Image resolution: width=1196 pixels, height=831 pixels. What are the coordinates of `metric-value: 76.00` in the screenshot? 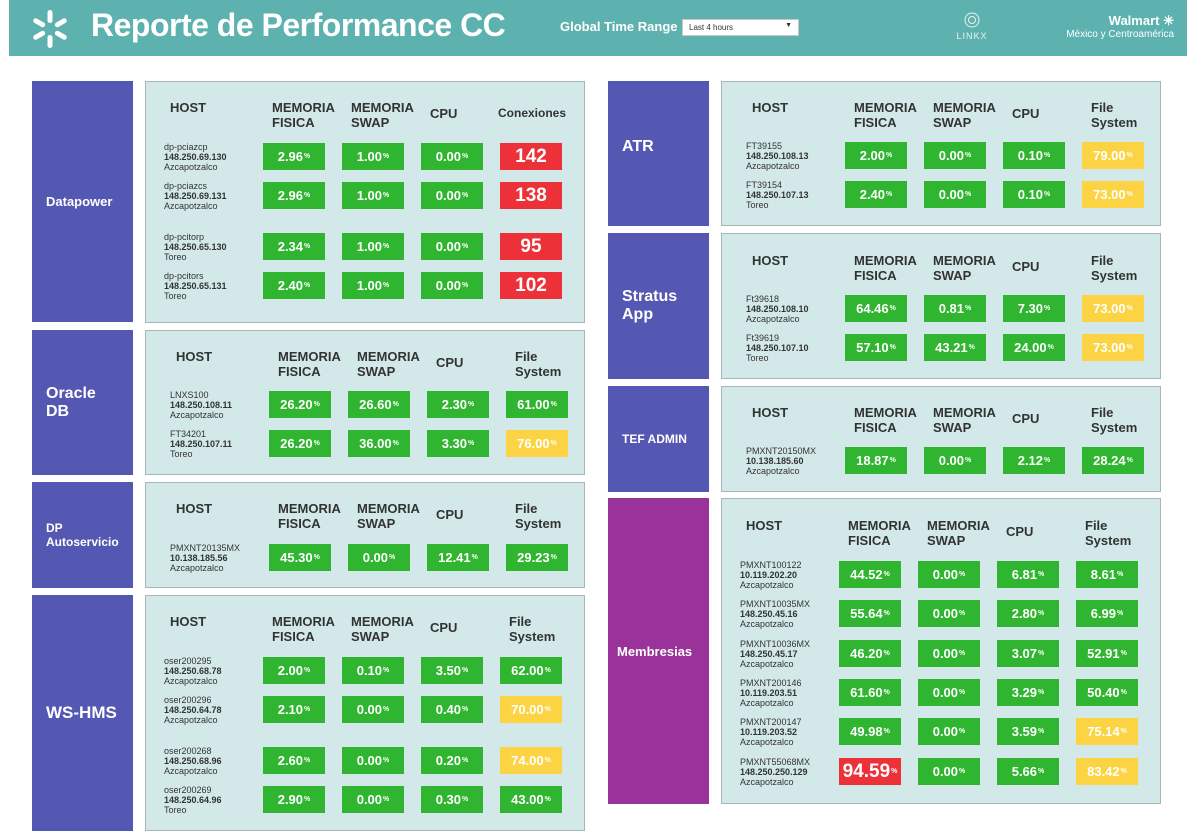 It's located at (533, 443).